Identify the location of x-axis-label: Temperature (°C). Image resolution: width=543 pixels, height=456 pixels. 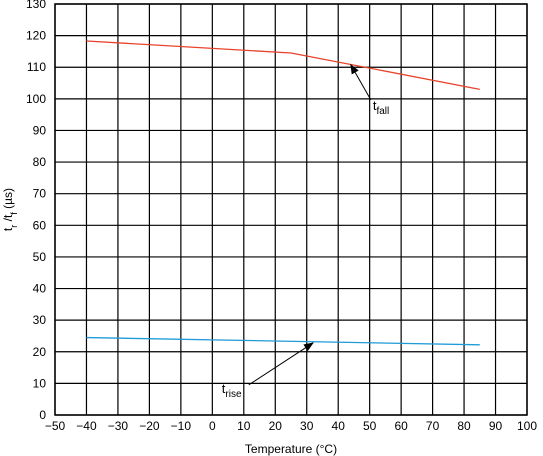
(291, 449).